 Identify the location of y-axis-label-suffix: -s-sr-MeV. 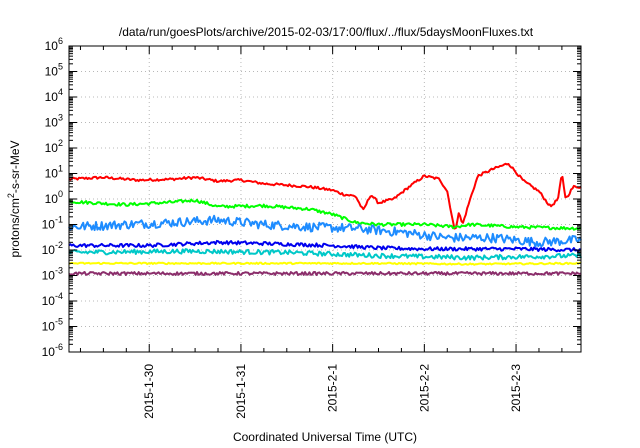
(15, 166).